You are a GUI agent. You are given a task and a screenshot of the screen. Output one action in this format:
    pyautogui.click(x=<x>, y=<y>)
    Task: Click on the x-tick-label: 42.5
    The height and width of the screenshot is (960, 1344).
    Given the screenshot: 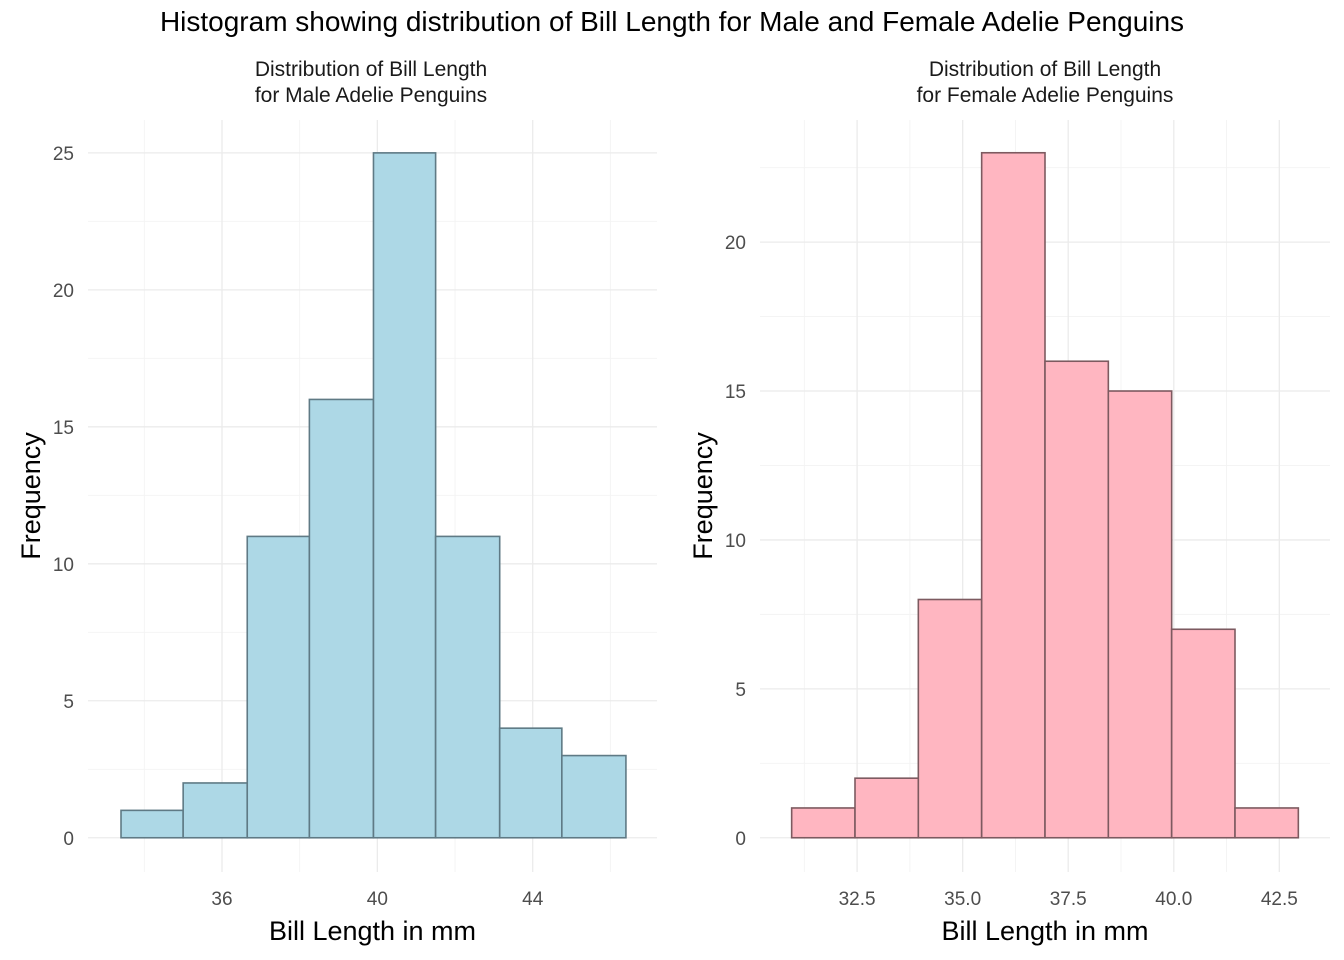 What is the action you would take?
    pyautogui.click(x=1279, y=899)
    